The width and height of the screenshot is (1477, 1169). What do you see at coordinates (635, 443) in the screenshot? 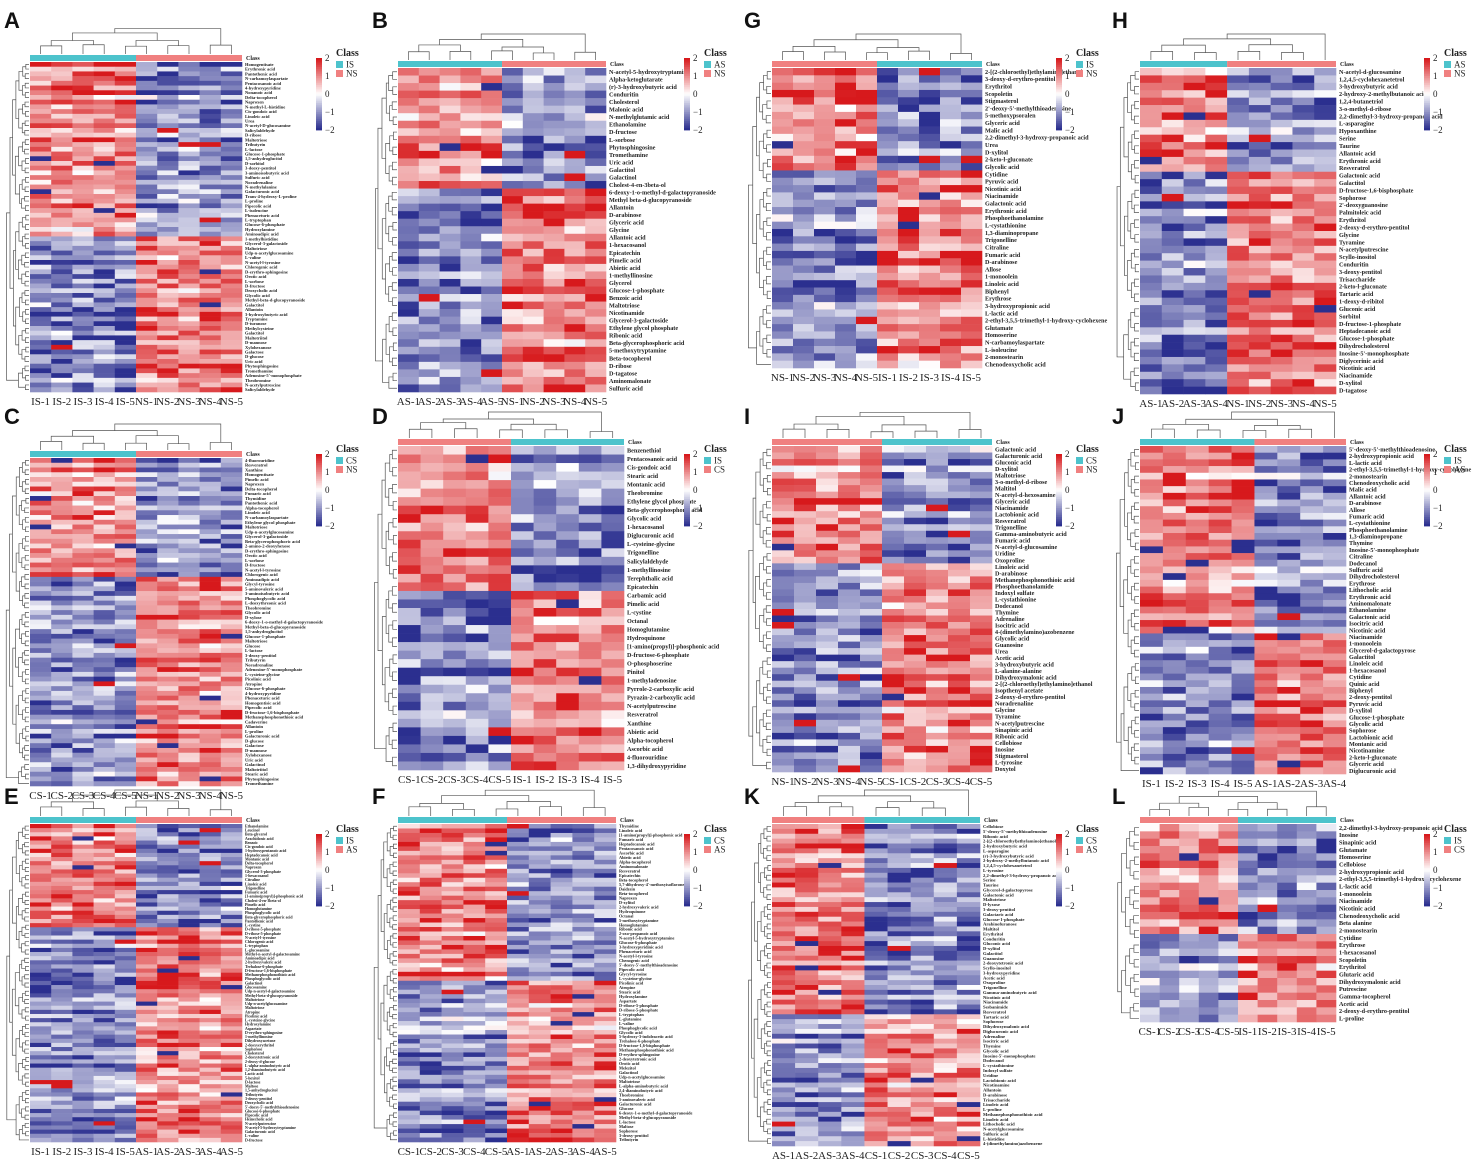
I see `class-bar-label: Class` at bounding box center [635, 443].